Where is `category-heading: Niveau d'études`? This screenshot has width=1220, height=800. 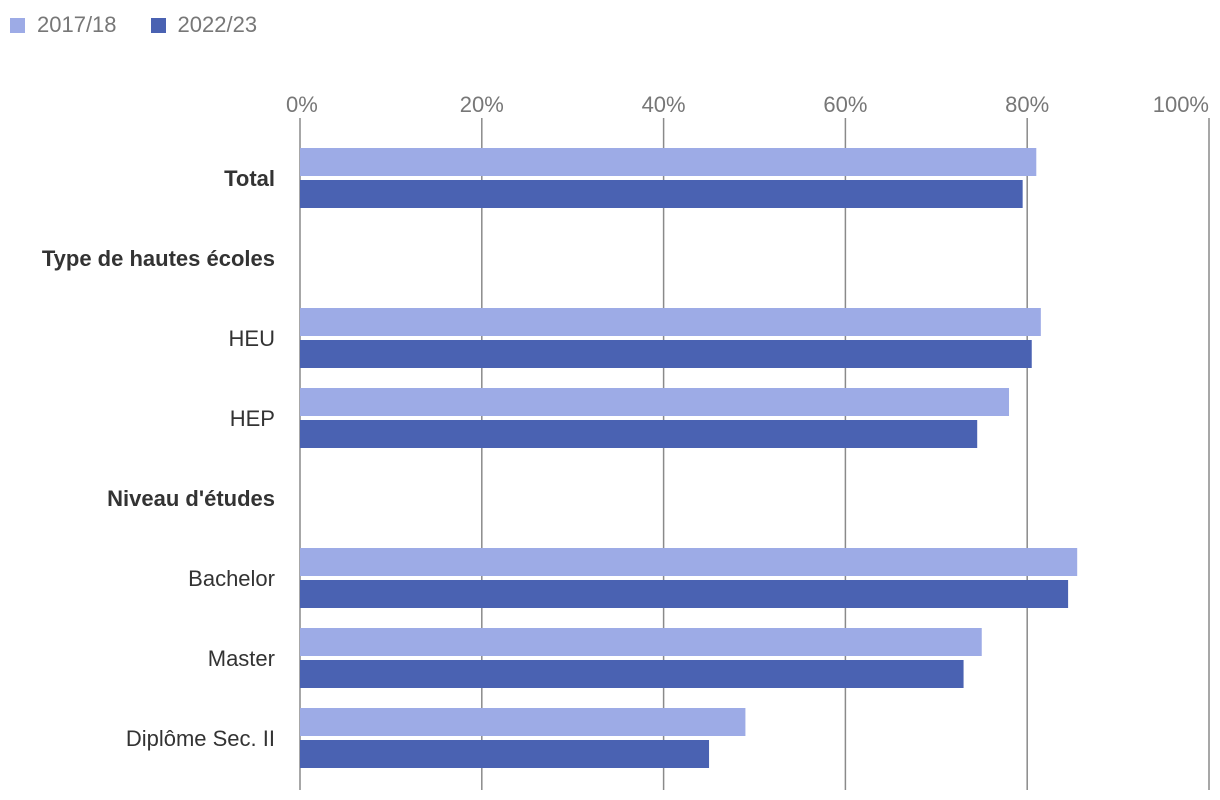 category-heading: Niveau d'études is located at coordinates (191, 498).